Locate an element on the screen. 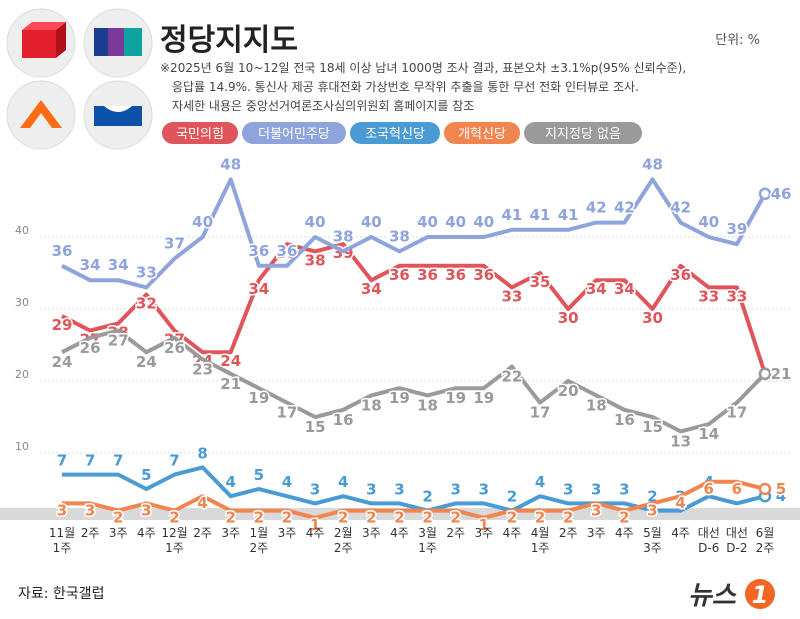  x-tick-label: 6월 2주 is located at coordinates (765, 540).